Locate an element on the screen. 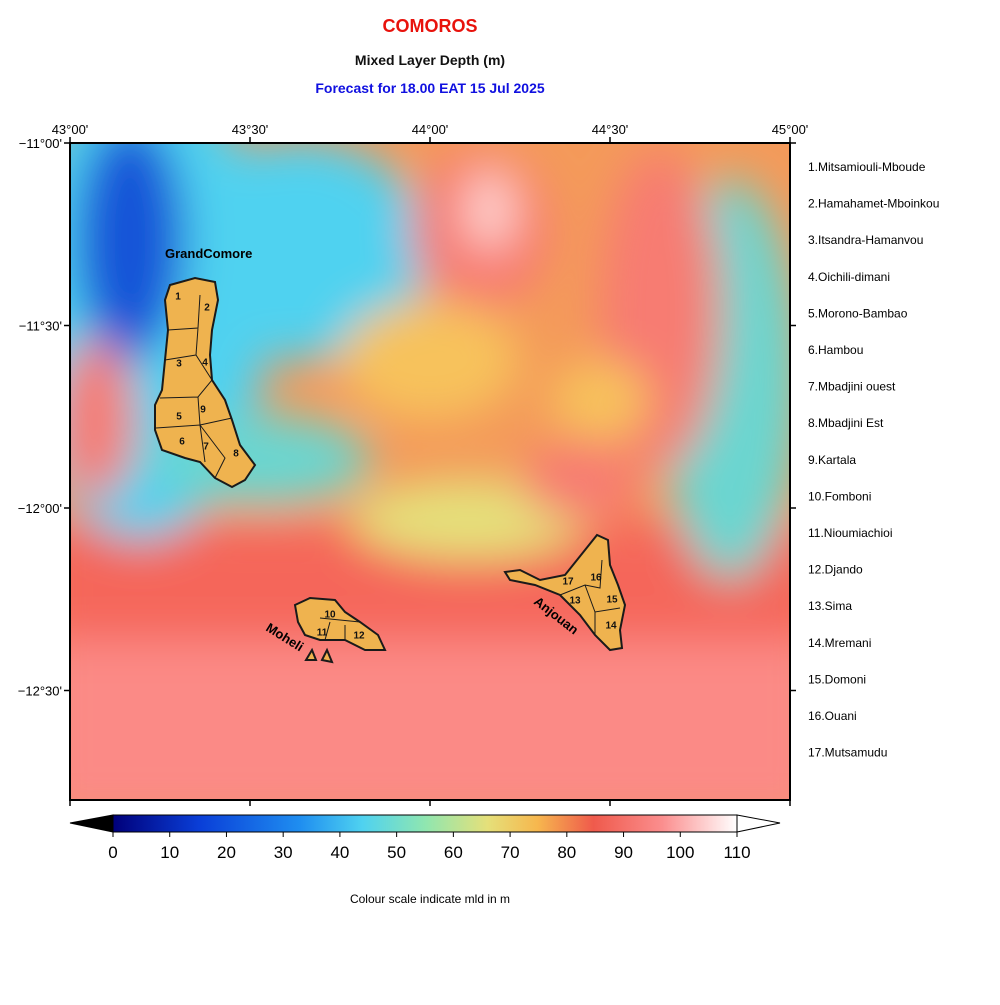 The height and width of the screenshot is (1005, 1000). region-number: 15 is located at coordinates (612, 600).